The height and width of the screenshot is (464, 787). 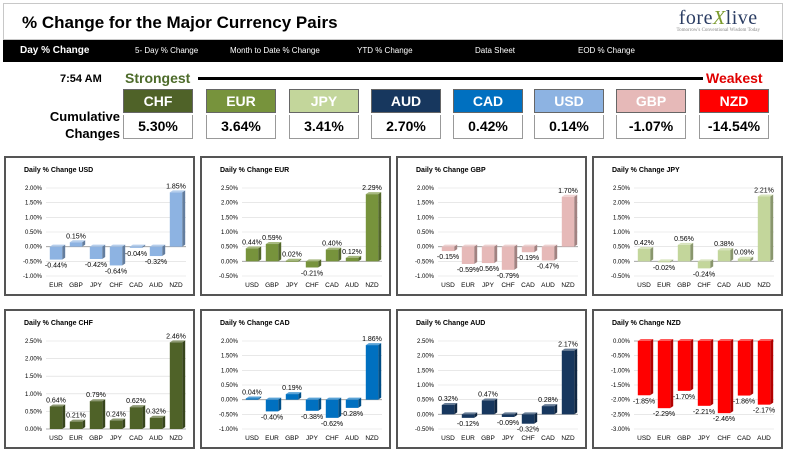 I want to click on tab-data-sheet: Data Sheet, so click(x=495, y=50).